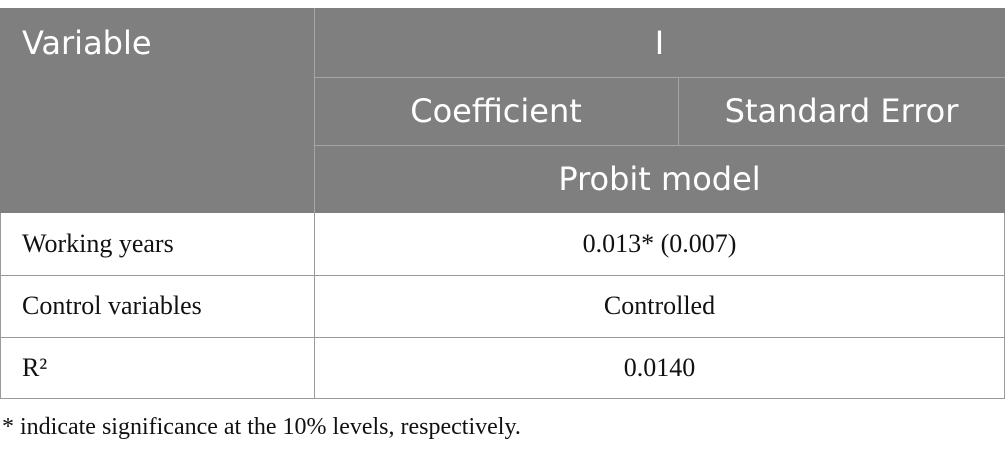 The height and width of the screenshot is (457, 1005). What do you see at coordinates (157, 244) in the screenshot?
I see `row-label: Working years` at bounding box center [157, 244].